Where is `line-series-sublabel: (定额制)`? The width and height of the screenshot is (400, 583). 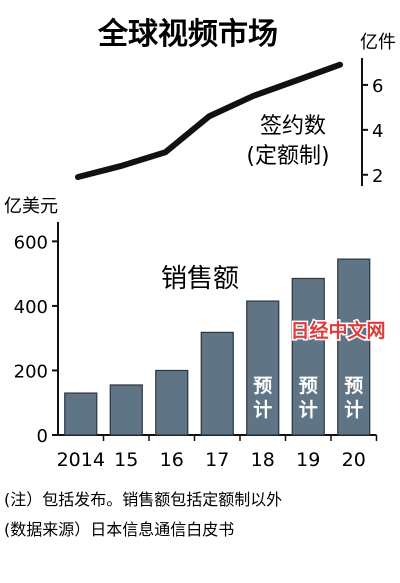 line-series-sublabel: (定额制) is located at coordinates (287, 156).